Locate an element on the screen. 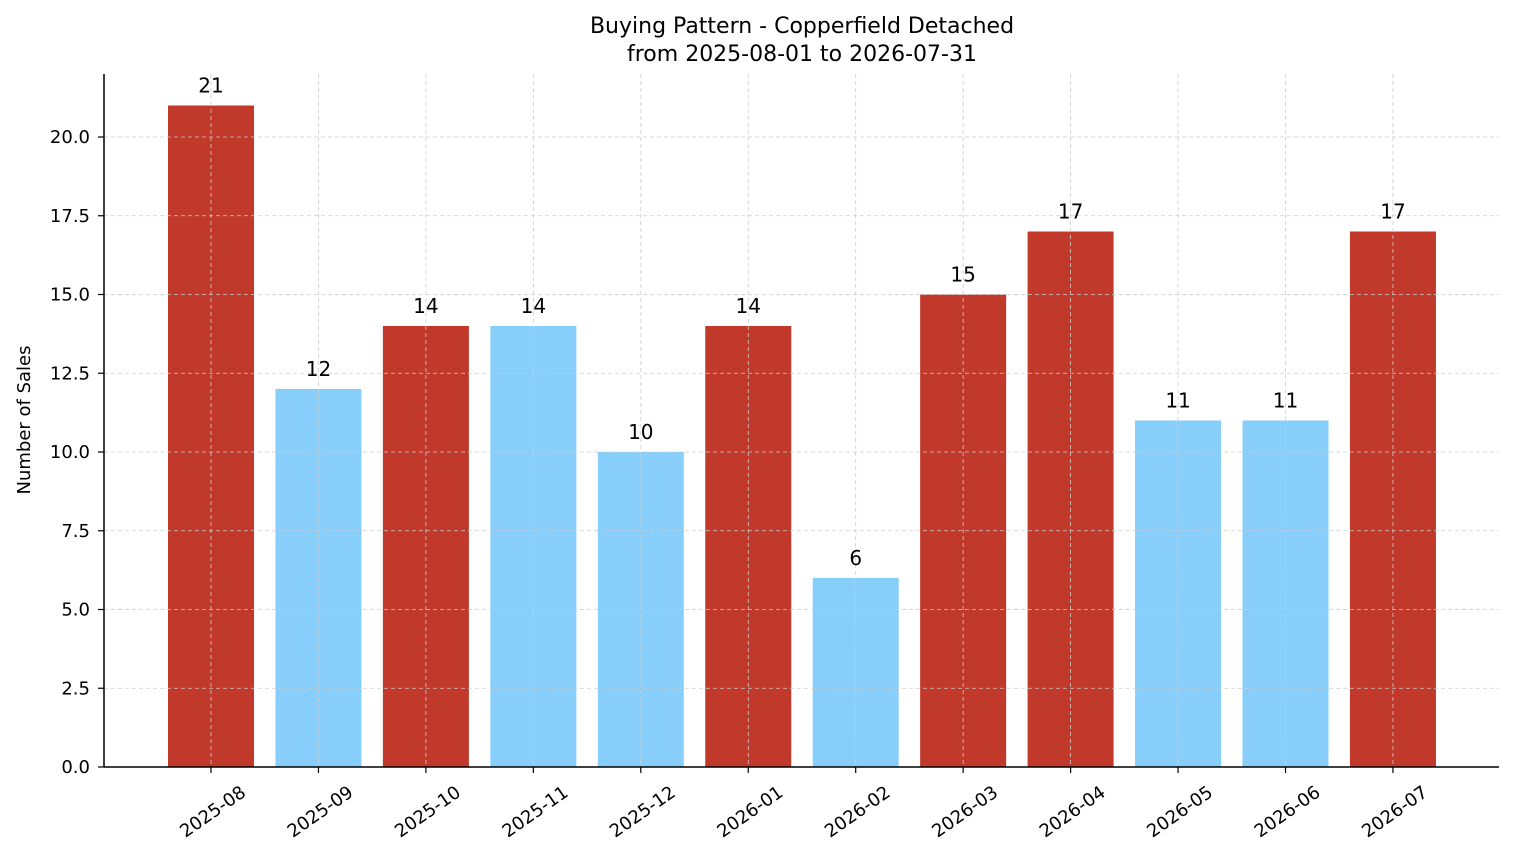 Image resolution: width=1514 pixels, height=867 pixels. data-label-2025-09: 12 is located at coordinates (318, 369).